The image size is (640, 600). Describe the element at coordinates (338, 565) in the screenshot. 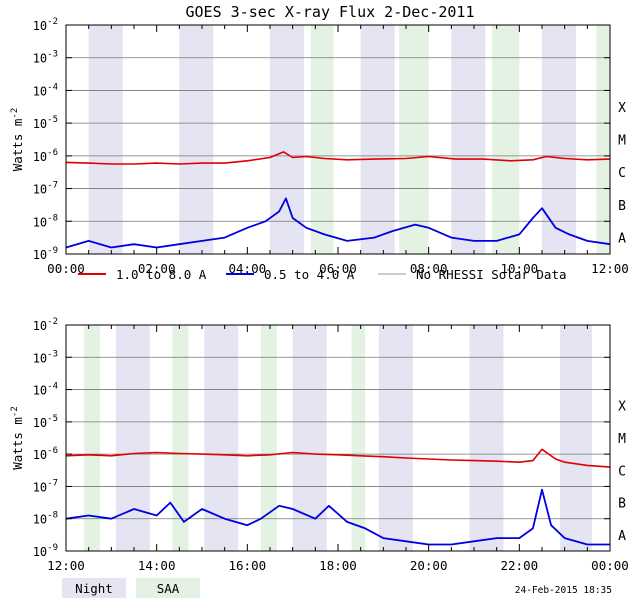

I see `x-tick-label: 18:00` at that location.